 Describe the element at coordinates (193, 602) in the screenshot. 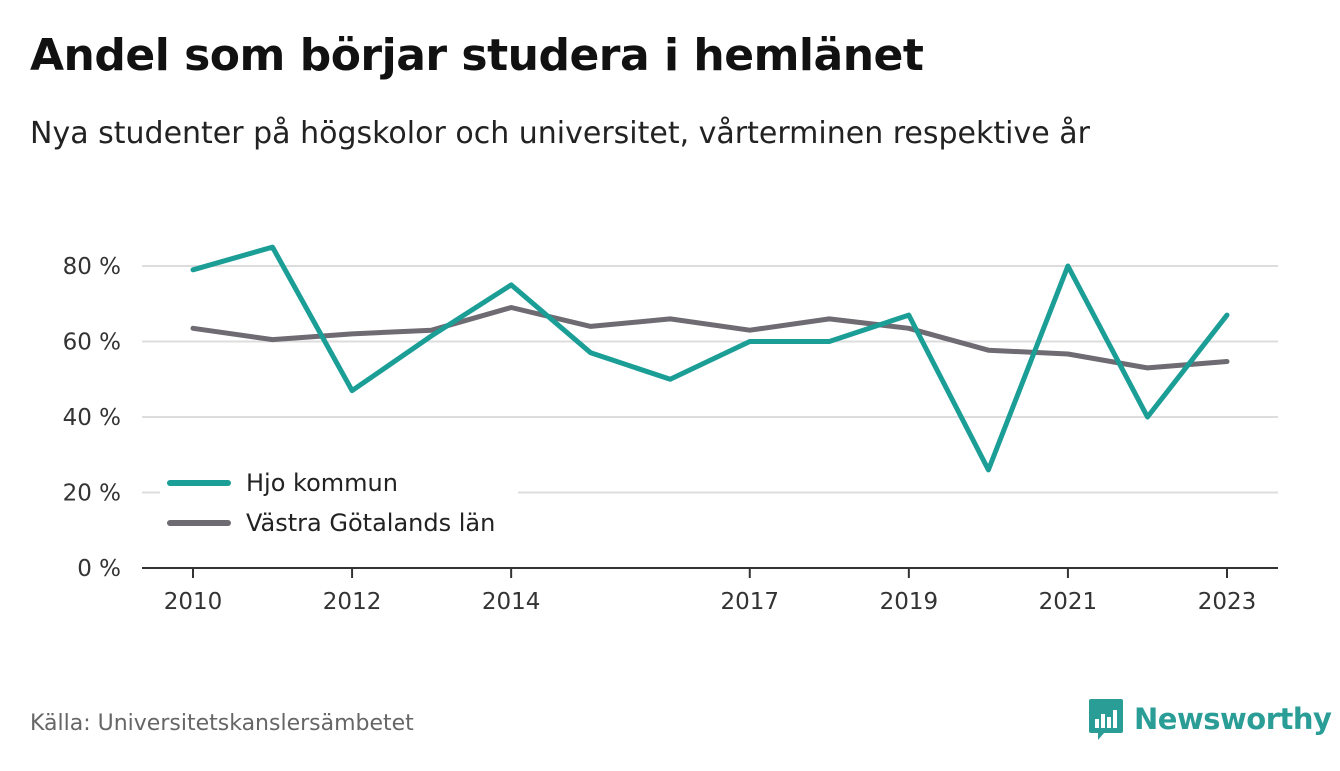

I see `x-tick-label: 2010` at that location.